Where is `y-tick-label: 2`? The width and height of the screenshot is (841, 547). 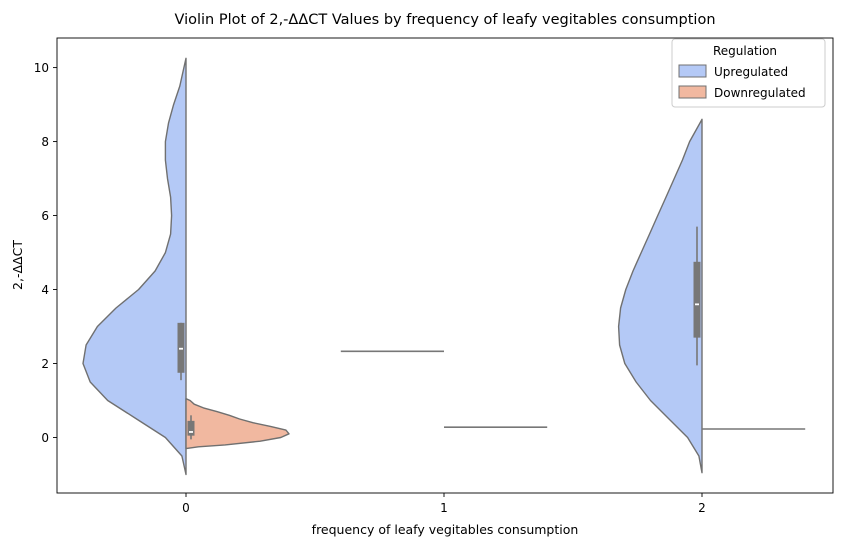 y-tick-label: 2 is located at coordinates (45, 364).